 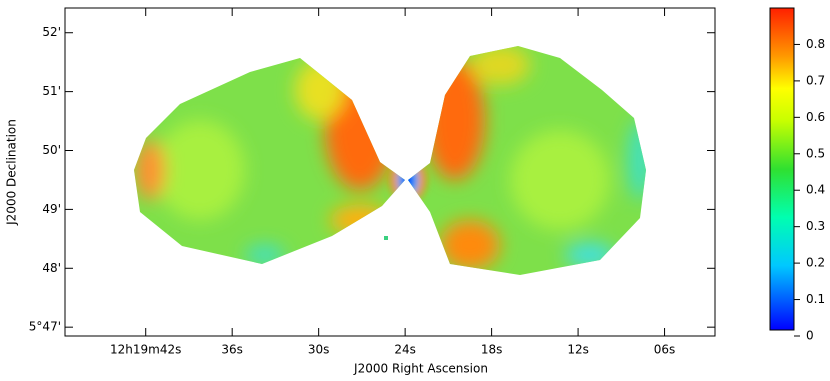 What do you see at coordinates (45, 327) in the screenshot?
I see `y-tick-label: 5°47'` at bounding box center [45, 327].